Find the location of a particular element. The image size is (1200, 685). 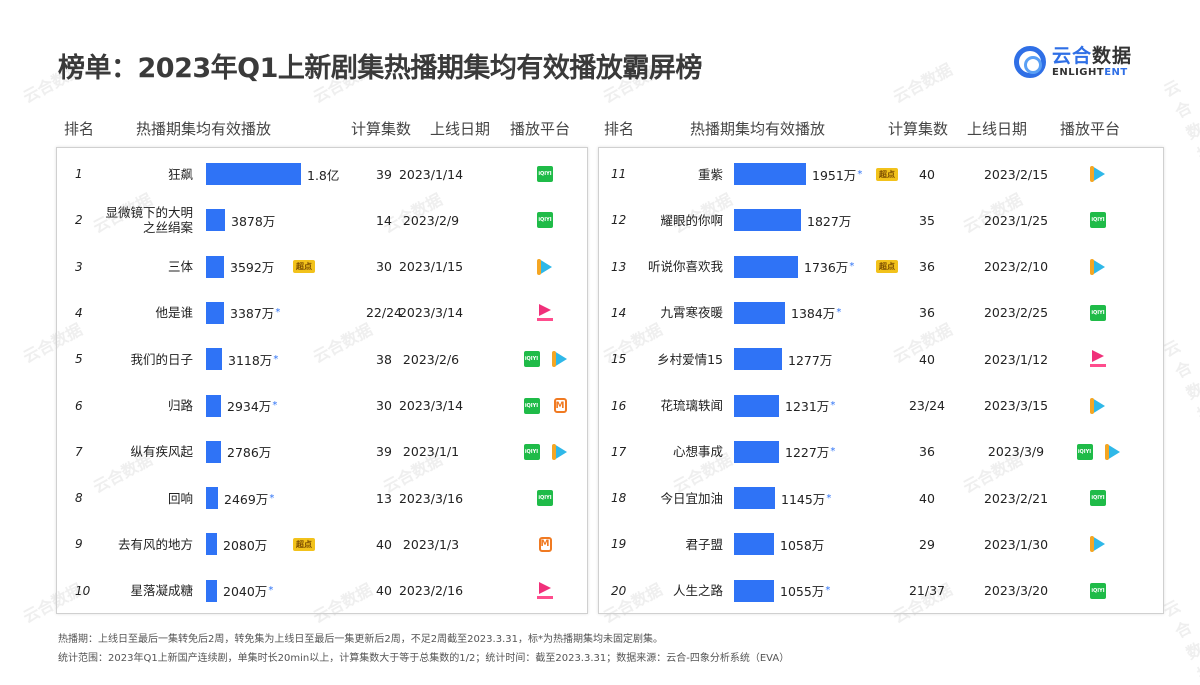

play-value: 1231万 * is located at coordinates (810, 406).